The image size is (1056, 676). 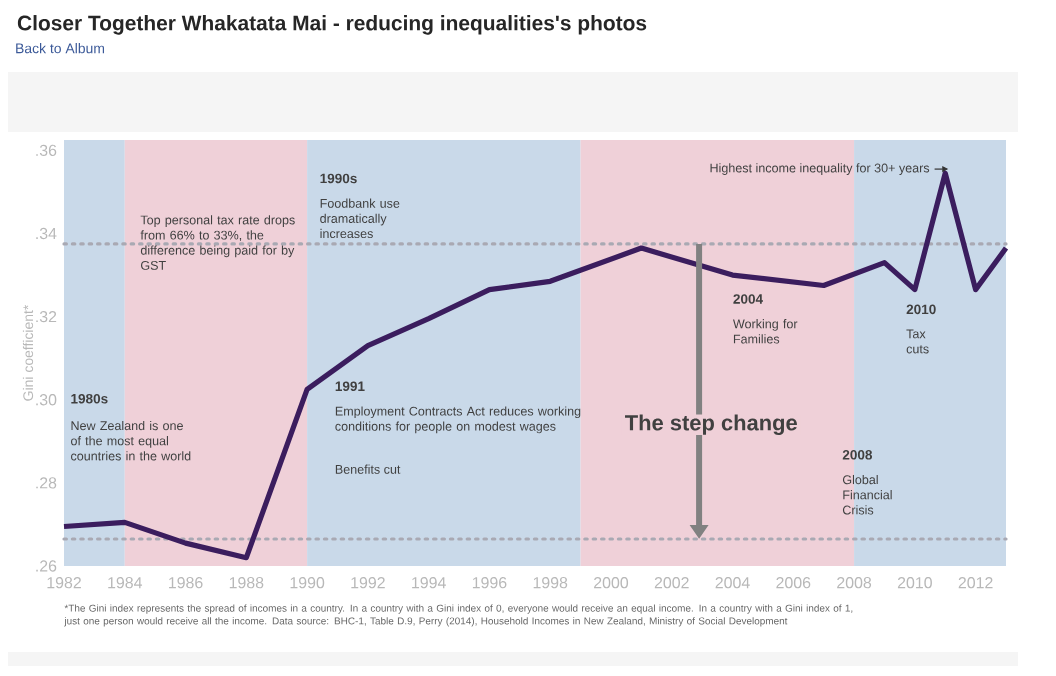 What do you see at coordinates (711, 424) in the screenshot?
I see `annotation: The step change` at bounding box center [711, 424].